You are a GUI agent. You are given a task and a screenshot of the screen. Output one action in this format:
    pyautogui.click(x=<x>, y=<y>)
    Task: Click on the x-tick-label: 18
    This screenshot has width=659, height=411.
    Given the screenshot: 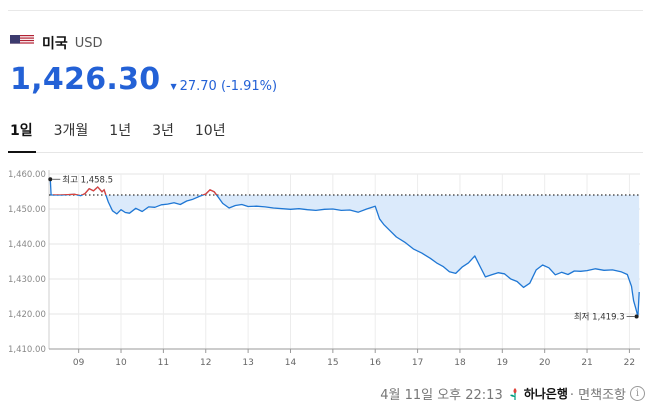 What is the action you would take?
    pyautogui.click(x=460, y=363)
    